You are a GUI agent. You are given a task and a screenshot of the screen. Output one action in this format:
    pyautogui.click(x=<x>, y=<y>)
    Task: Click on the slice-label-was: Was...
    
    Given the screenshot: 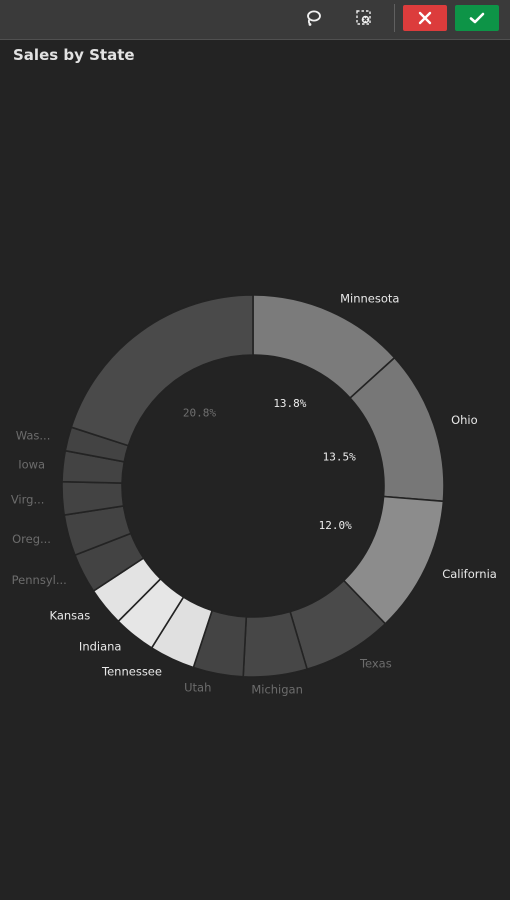 What is the action you would take?
    pyautogui.click(x=33, y=435)
    